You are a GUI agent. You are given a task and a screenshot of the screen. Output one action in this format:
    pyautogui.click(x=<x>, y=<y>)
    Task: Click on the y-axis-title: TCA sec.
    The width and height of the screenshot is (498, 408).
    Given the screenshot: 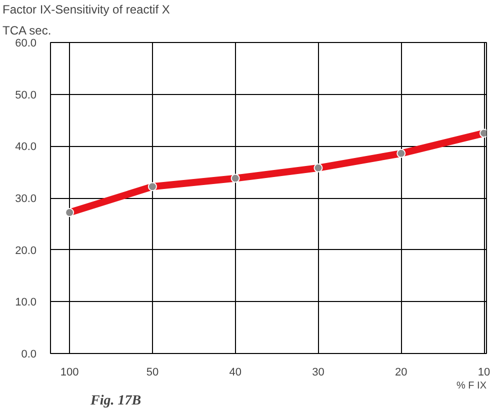 What is the action you would take?
    pyautogui.click(x=27, y=31)
    